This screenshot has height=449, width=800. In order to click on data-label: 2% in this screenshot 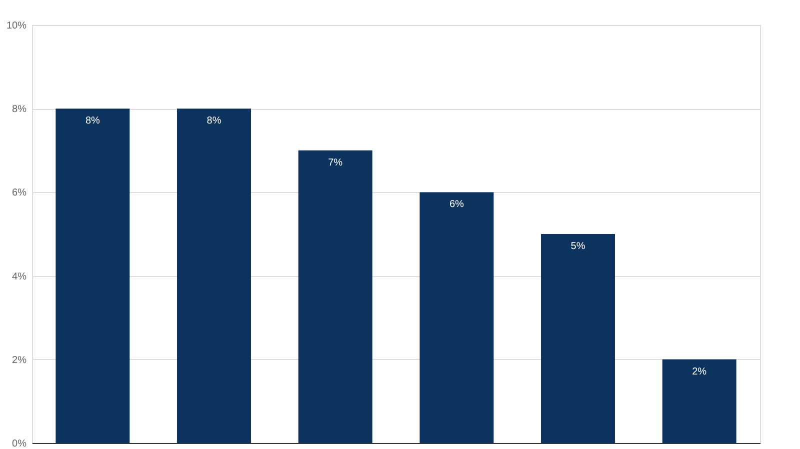, I will do `click(699, 372)`.